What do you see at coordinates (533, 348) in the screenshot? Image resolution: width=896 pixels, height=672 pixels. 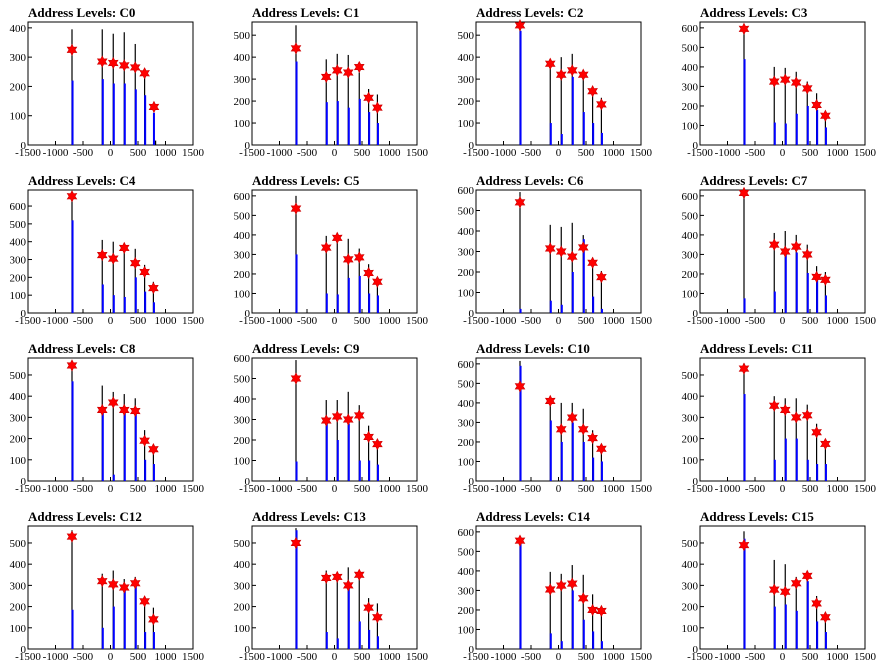 I see `chart-title: Address Levels: C10` at bounding box center [533, 348].